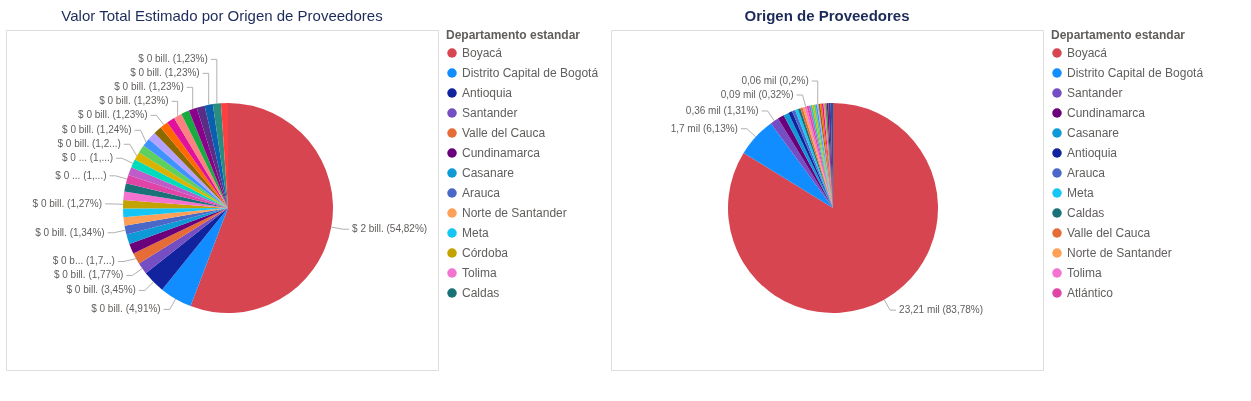 The height and width of the screenshot is (401, 1251). Describe the element at coordinates (722, 110) in the screenshot. I see `data-label: 0,36 mil (1,31%)` at that location.